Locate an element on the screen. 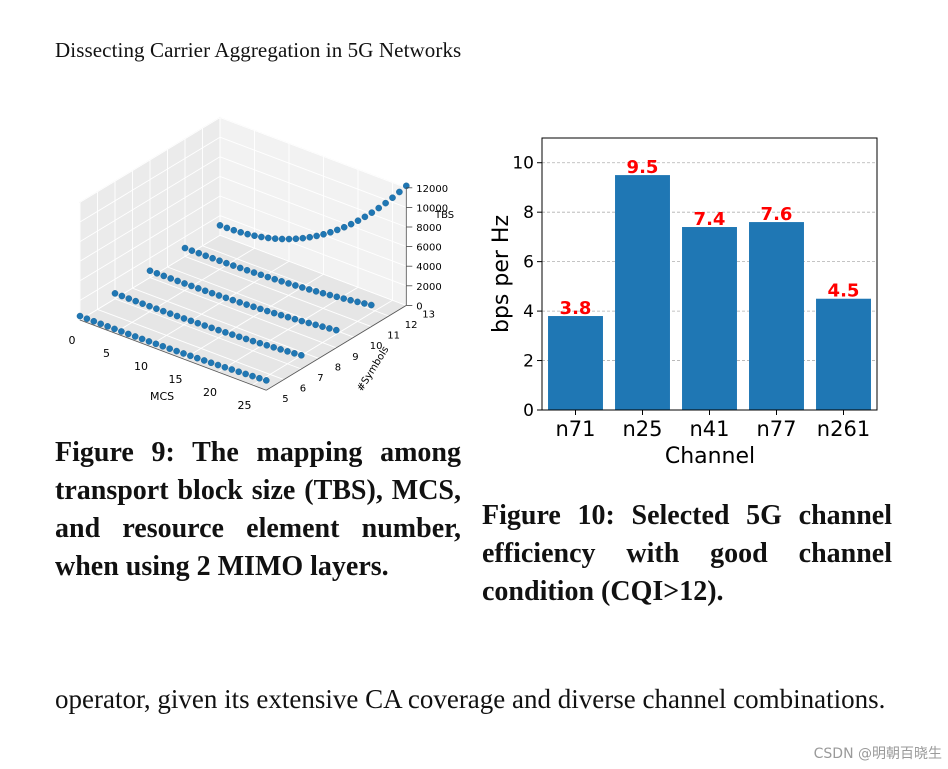  fig9-z-tick-label: 6000 is located at coordinates (428, 248).